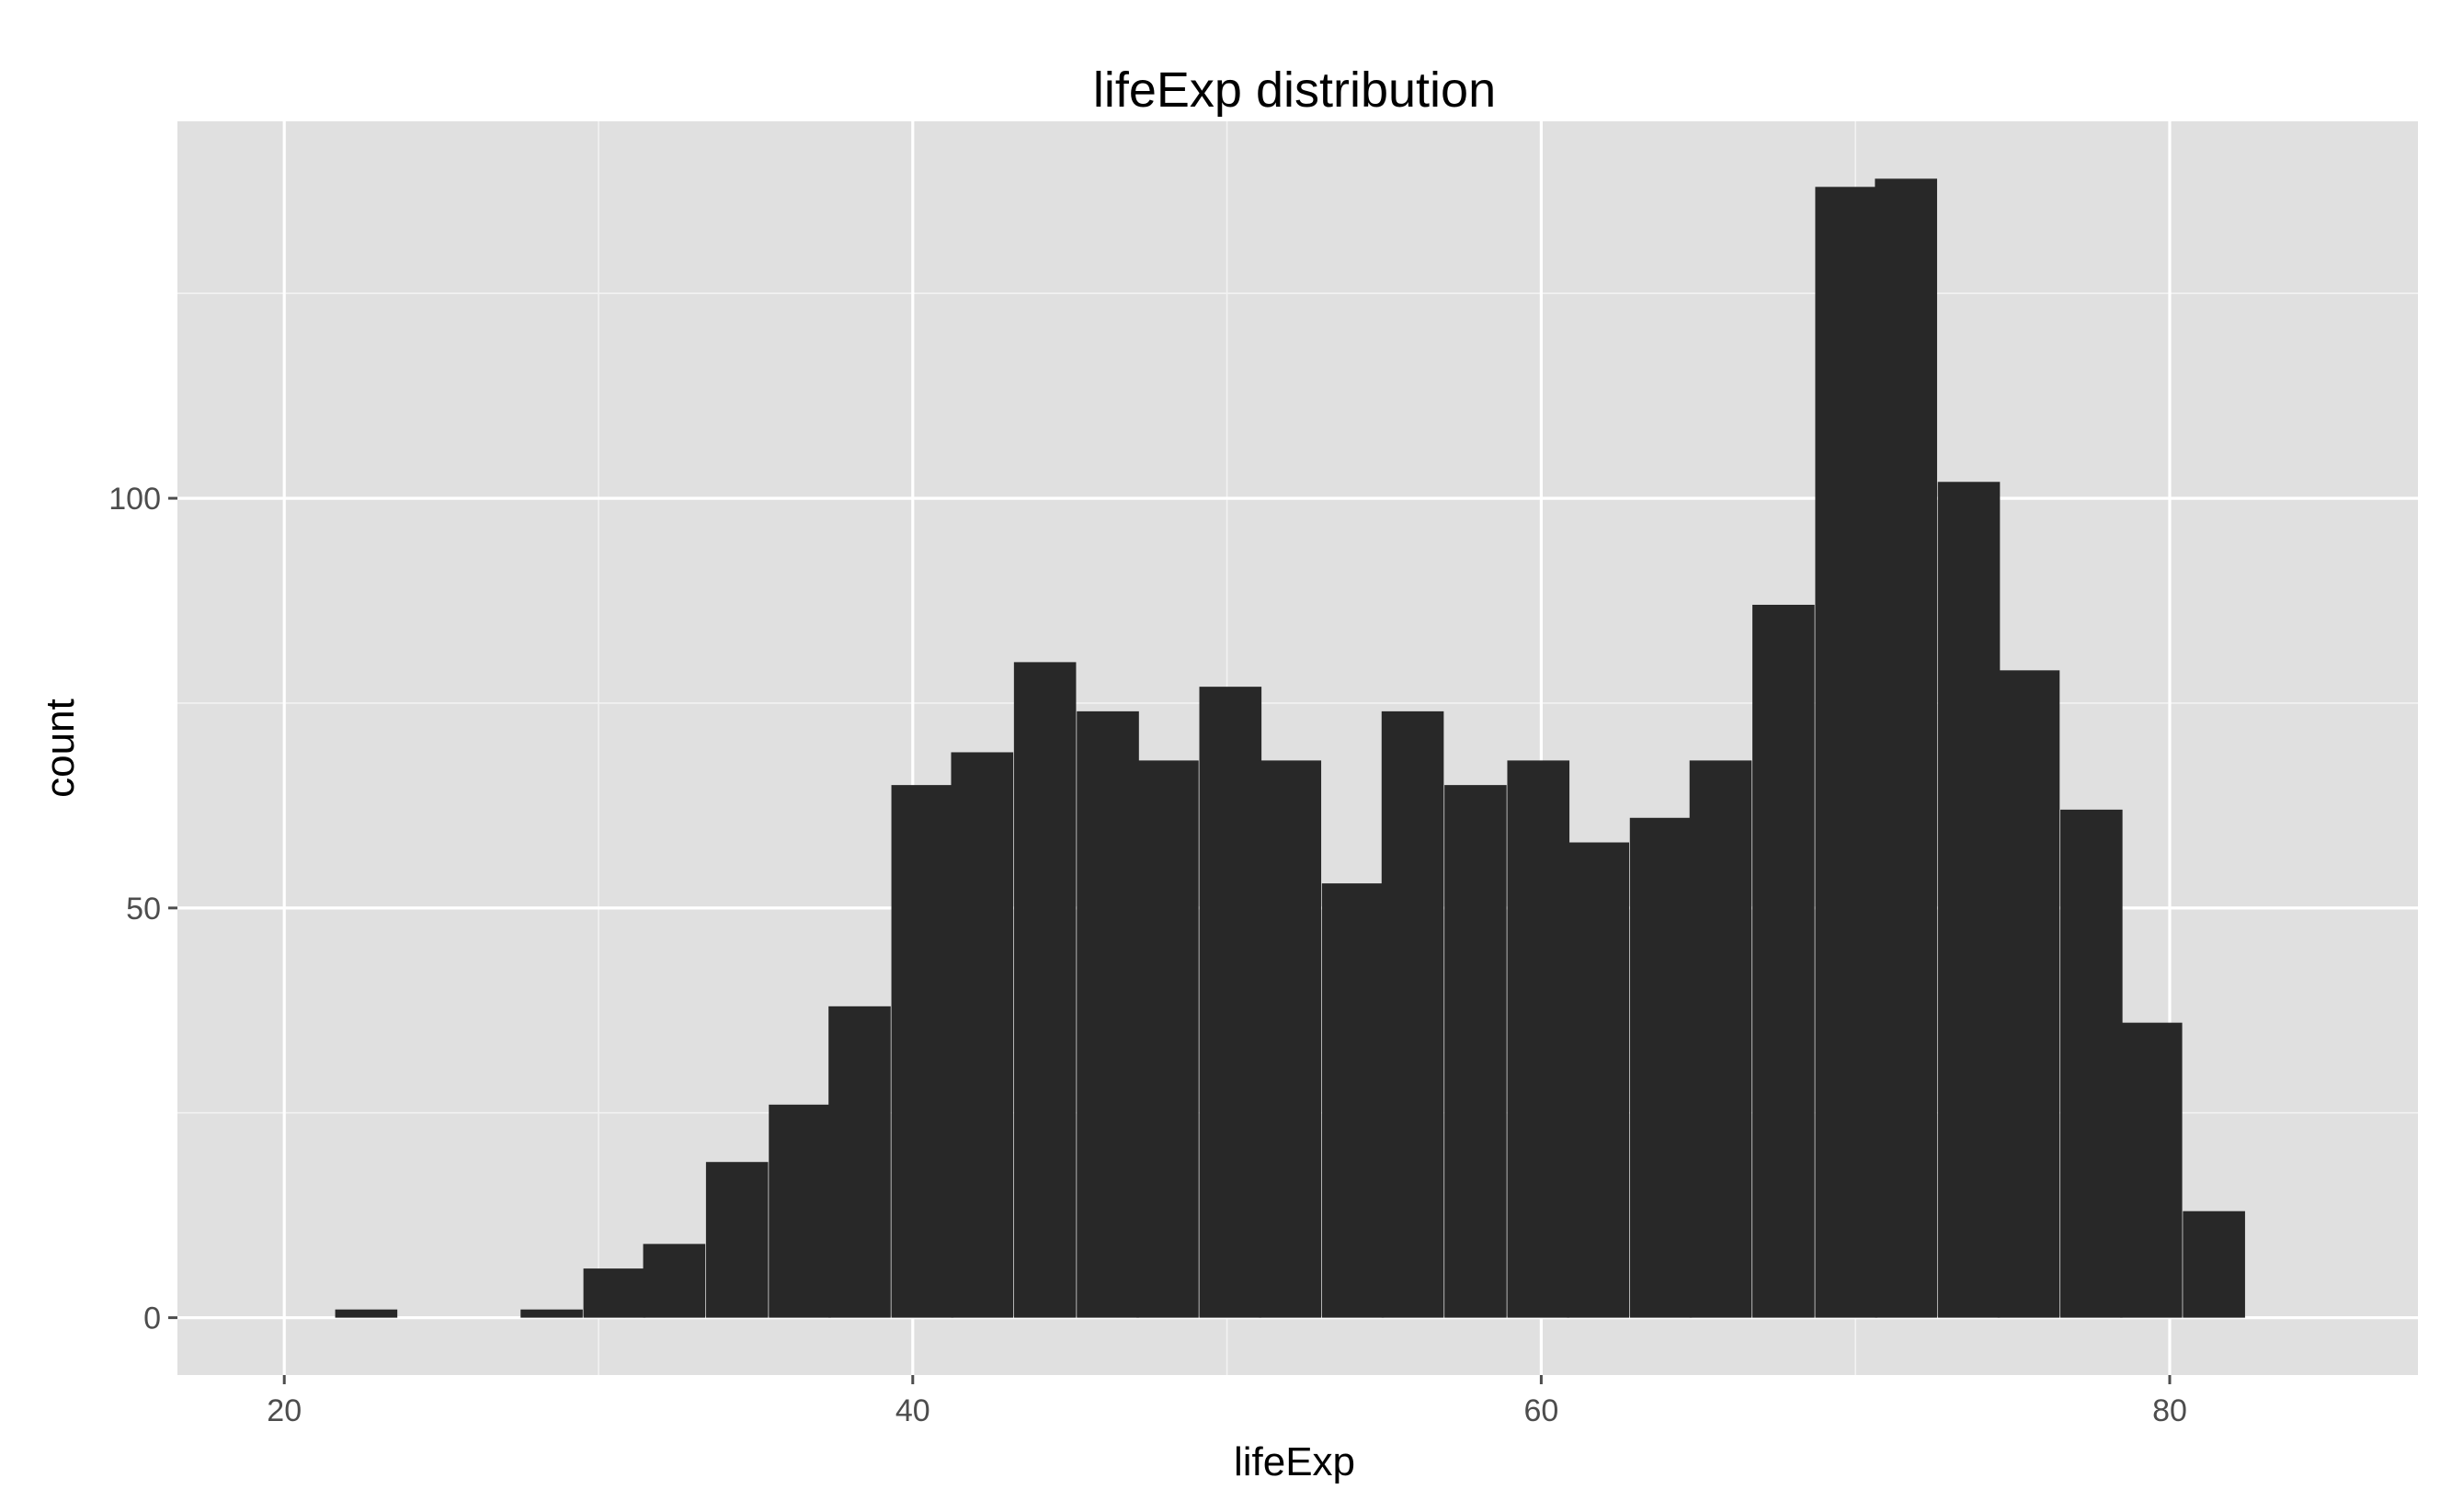 Image resolution: width=2463 pixels, height=1512 pixels. What do you see at coordinates (1294, 1461) in the screenshot?
I see `x-axis-title: lifeExp` at bounding box center [1294, 1461].